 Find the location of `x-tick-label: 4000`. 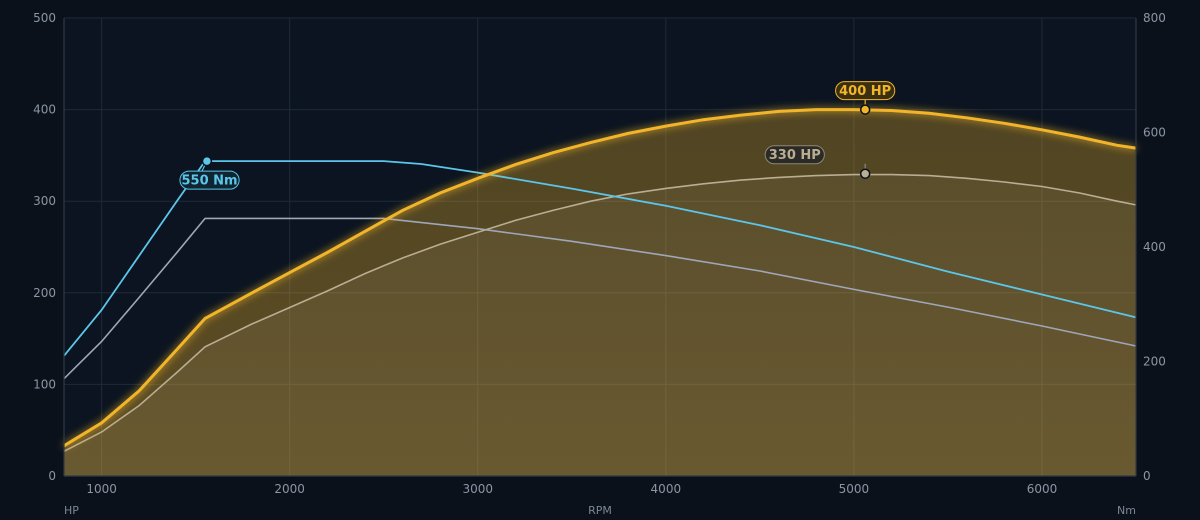

x-tick-label: 4000 is located at coordinates (666, 489).